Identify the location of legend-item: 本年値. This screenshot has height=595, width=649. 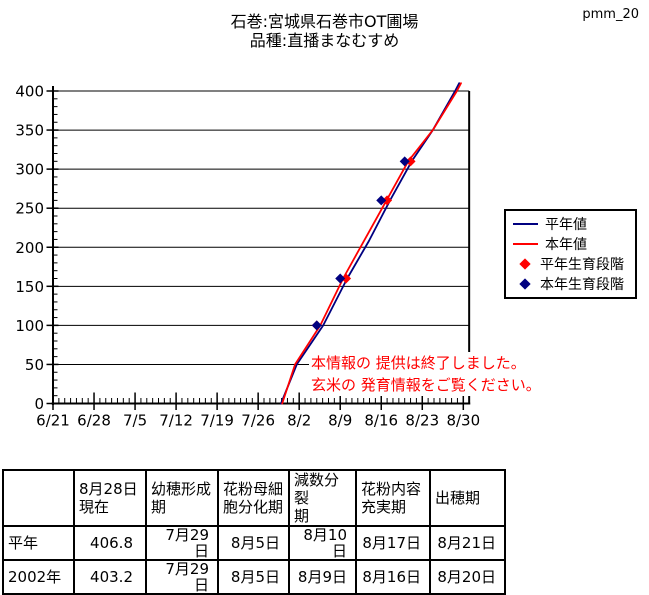
(574, 244).